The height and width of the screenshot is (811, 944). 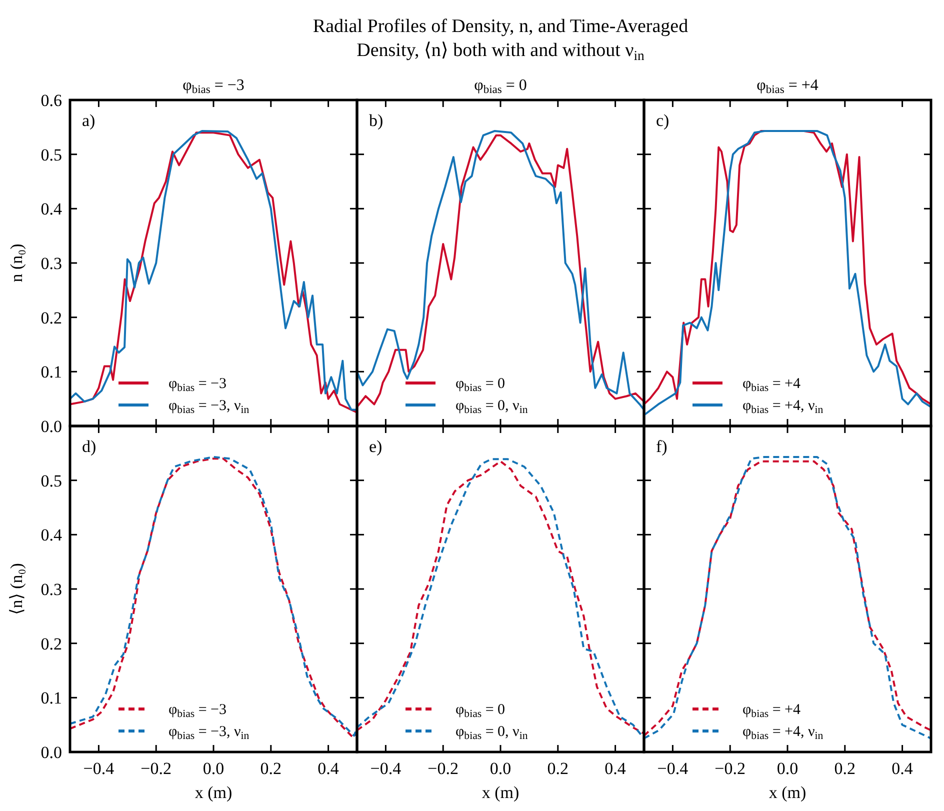 I want to click on y-tick-label: 0.6, so click(x=51, y=100).